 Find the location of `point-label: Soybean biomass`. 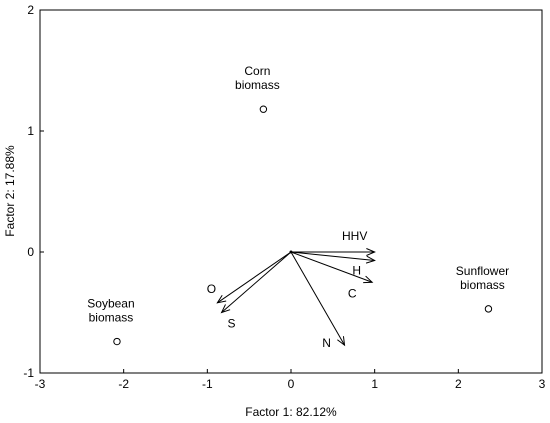

point-label: Soybean biomass is located at coordinates (110, 311).